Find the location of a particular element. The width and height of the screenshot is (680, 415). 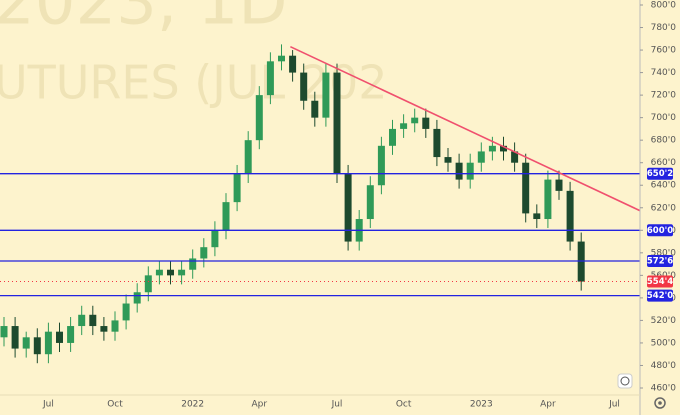

y-tick-label: 740'0 is located at coordinates (664, 73).